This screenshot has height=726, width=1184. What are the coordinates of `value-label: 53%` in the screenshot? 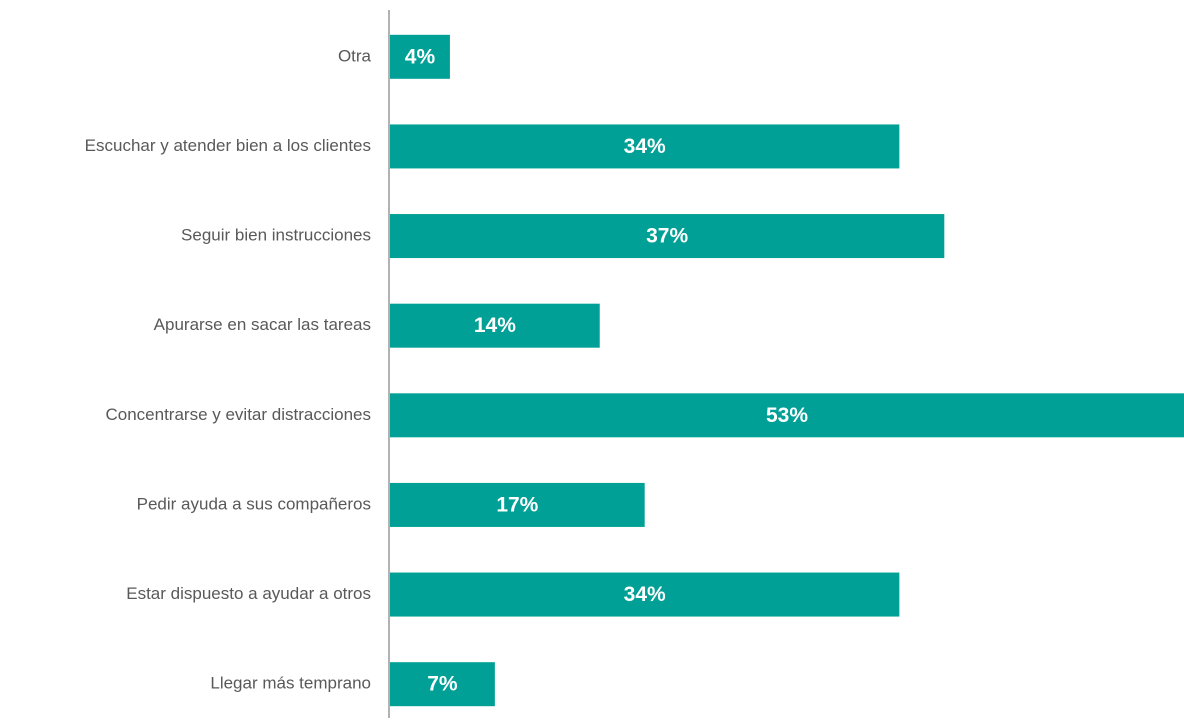 It's located at (787, 415).